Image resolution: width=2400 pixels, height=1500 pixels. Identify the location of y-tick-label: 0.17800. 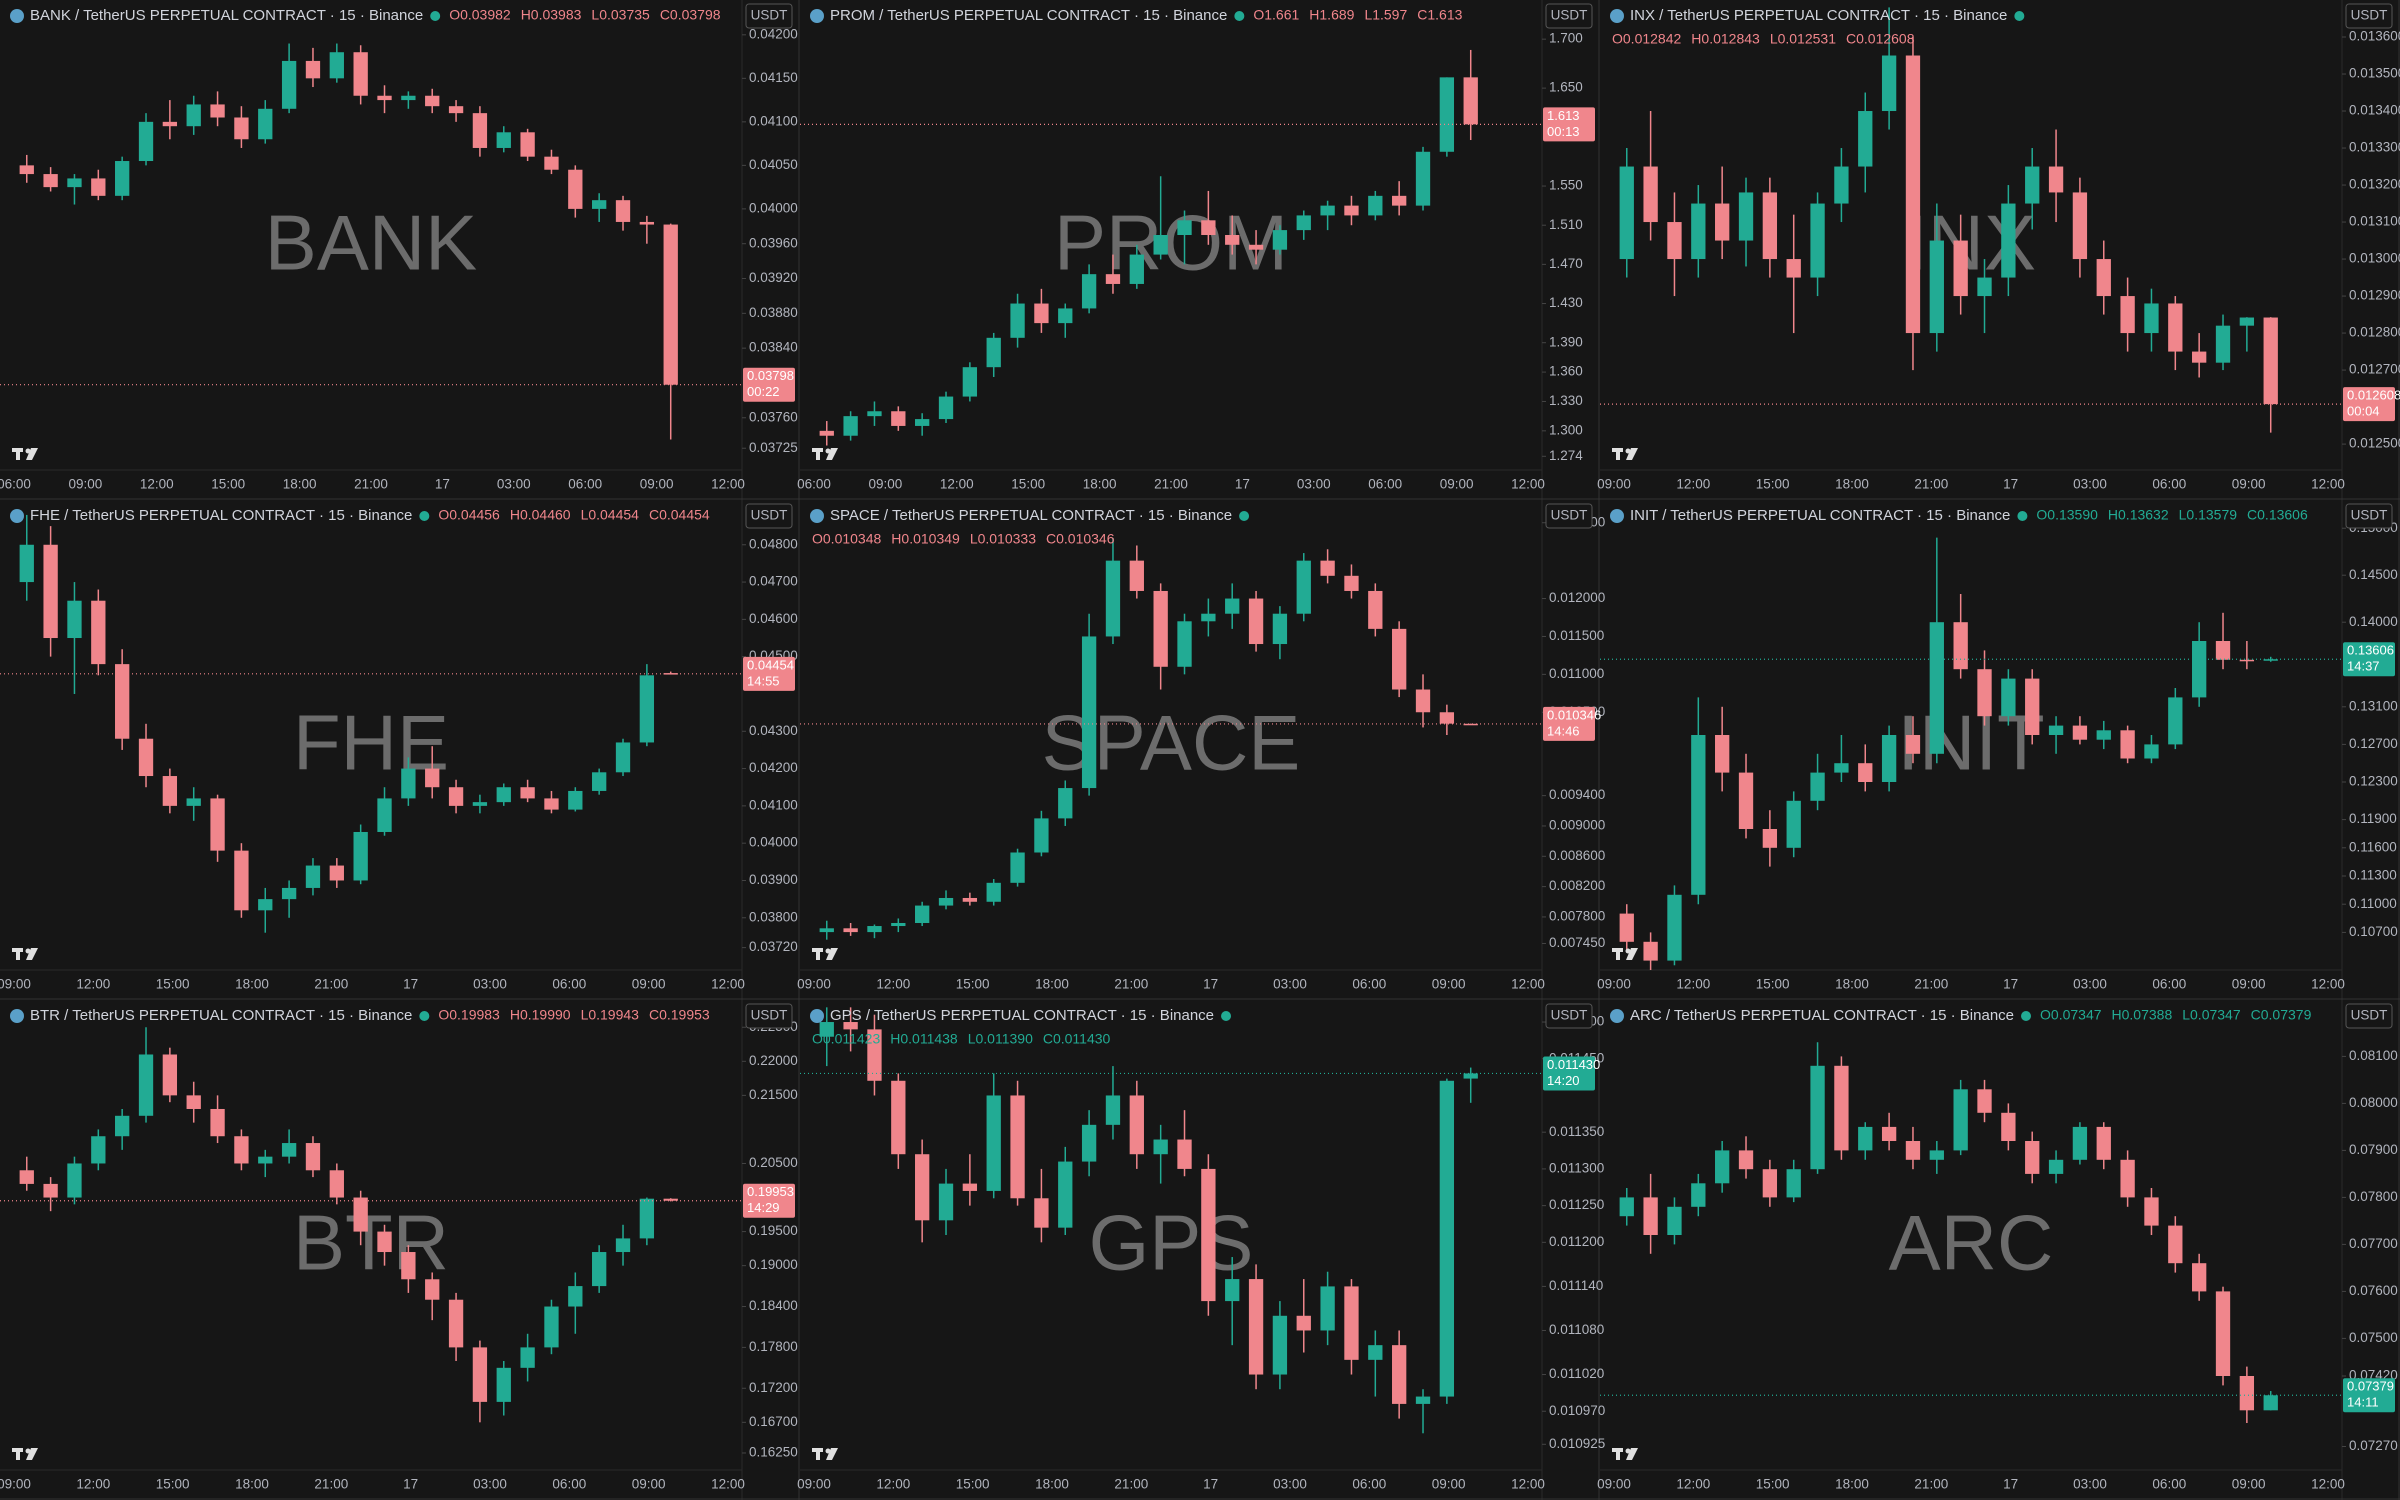
(773, 1346).